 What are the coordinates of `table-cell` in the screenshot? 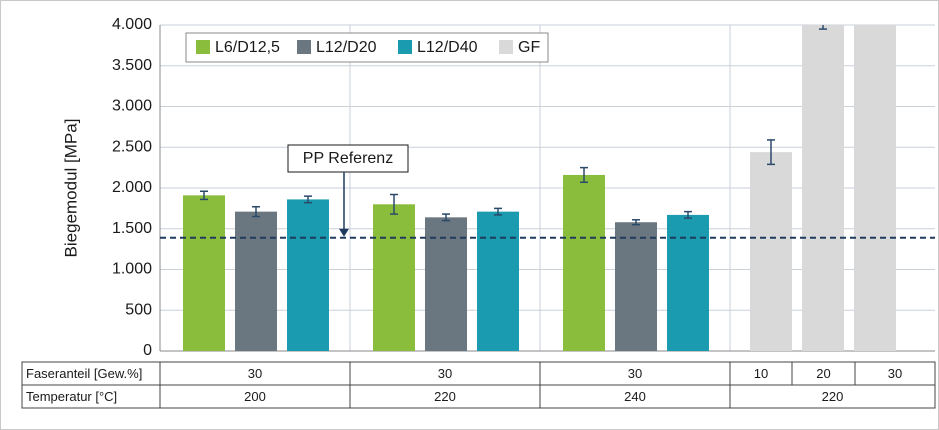 It's located at (832, 396).